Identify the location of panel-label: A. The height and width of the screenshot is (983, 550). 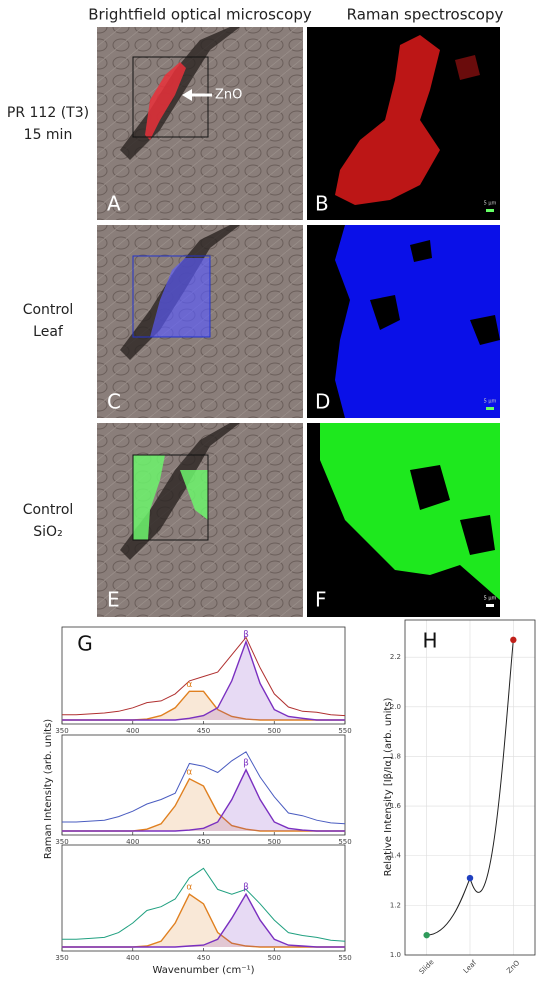
(114, 204).